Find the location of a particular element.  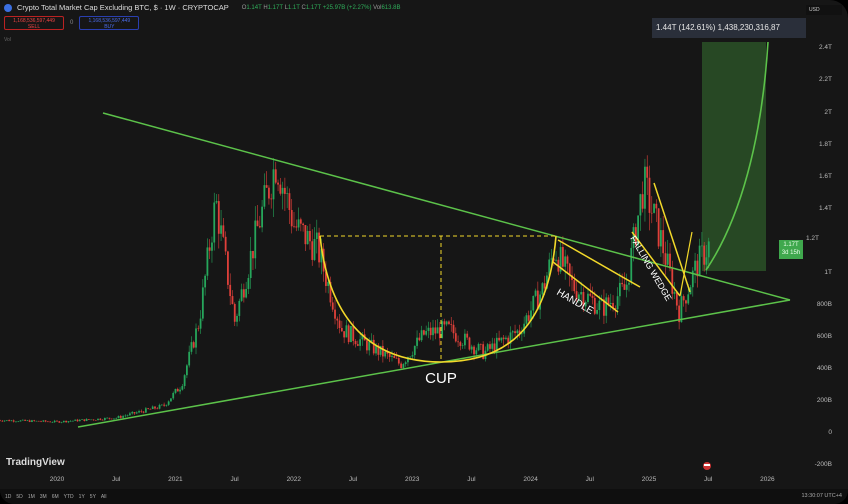

projection-curve is located at coordinates (737, 156).